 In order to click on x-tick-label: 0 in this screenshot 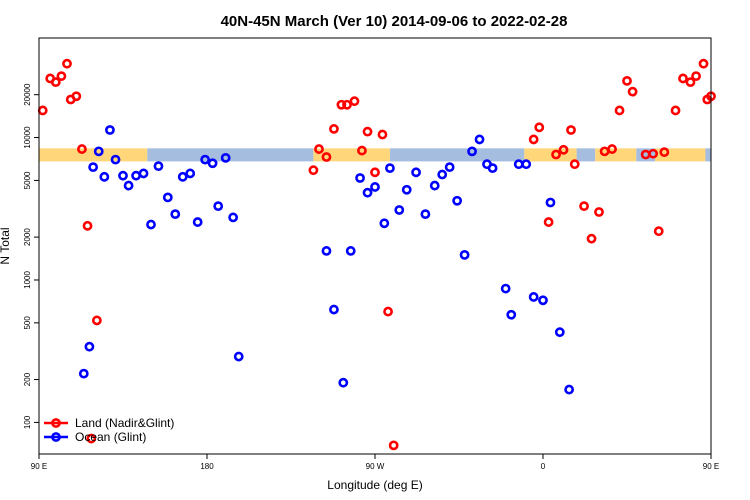, I will do `click(543, 466)`.